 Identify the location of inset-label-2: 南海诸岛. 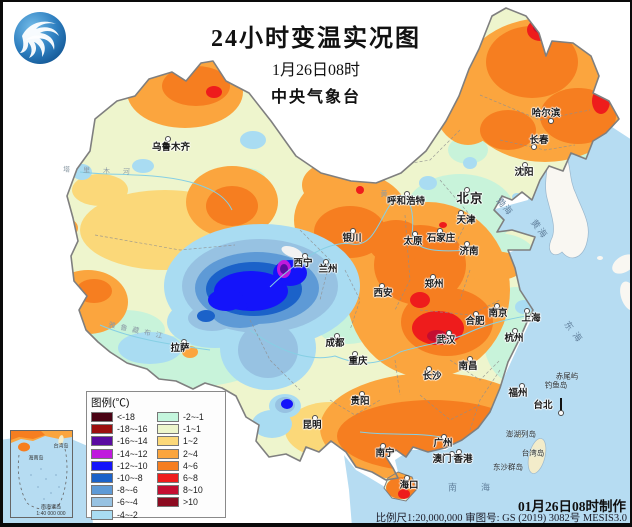
(51, 507).